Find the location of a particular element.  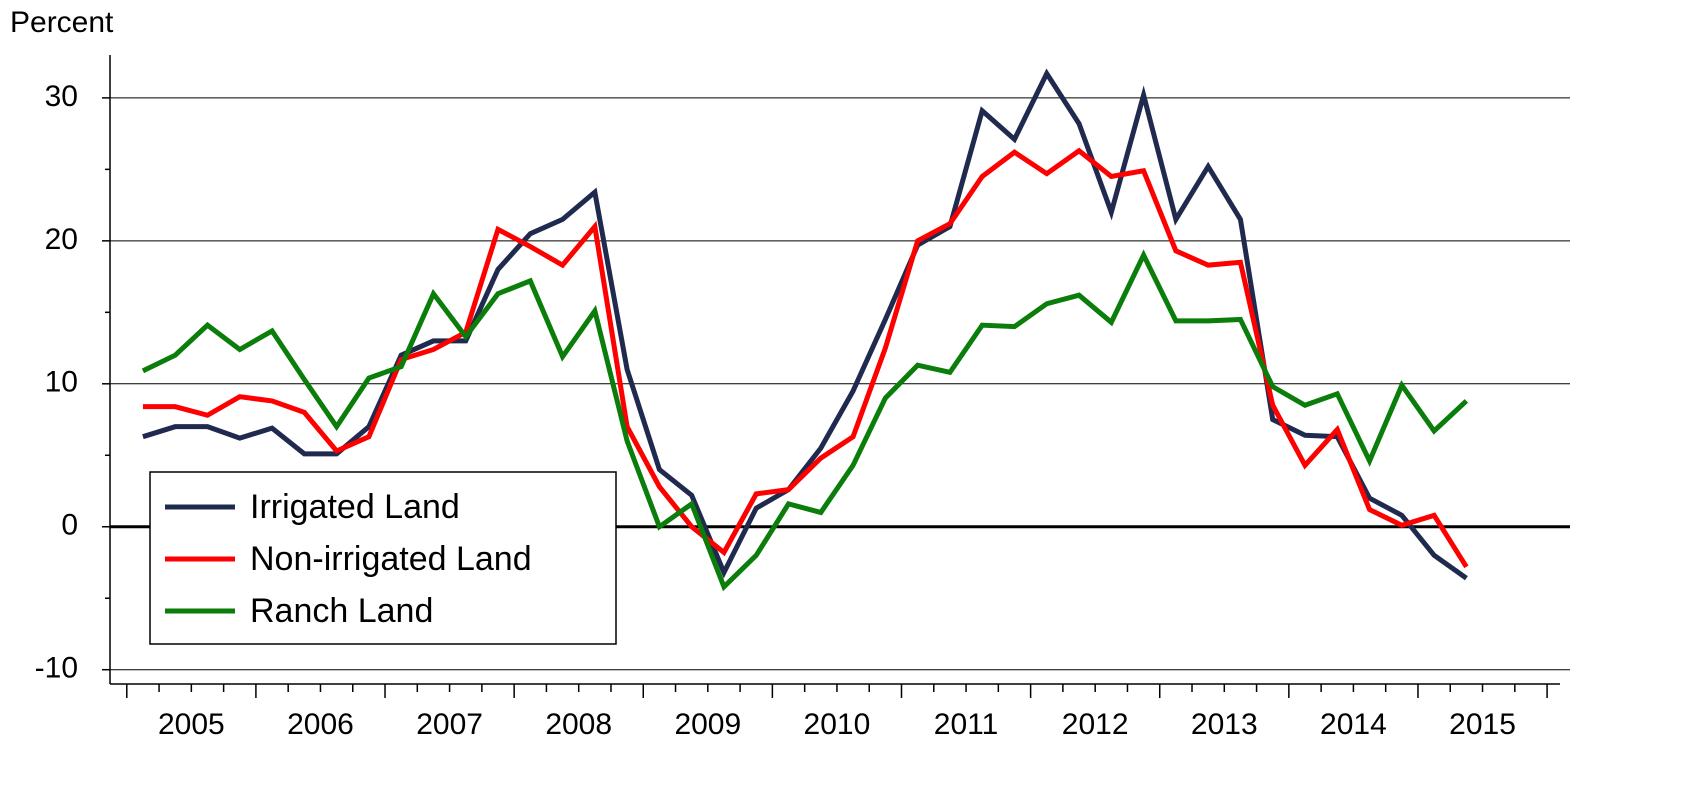

x-tick-label: 2007 is located at coordinates (449, 724).